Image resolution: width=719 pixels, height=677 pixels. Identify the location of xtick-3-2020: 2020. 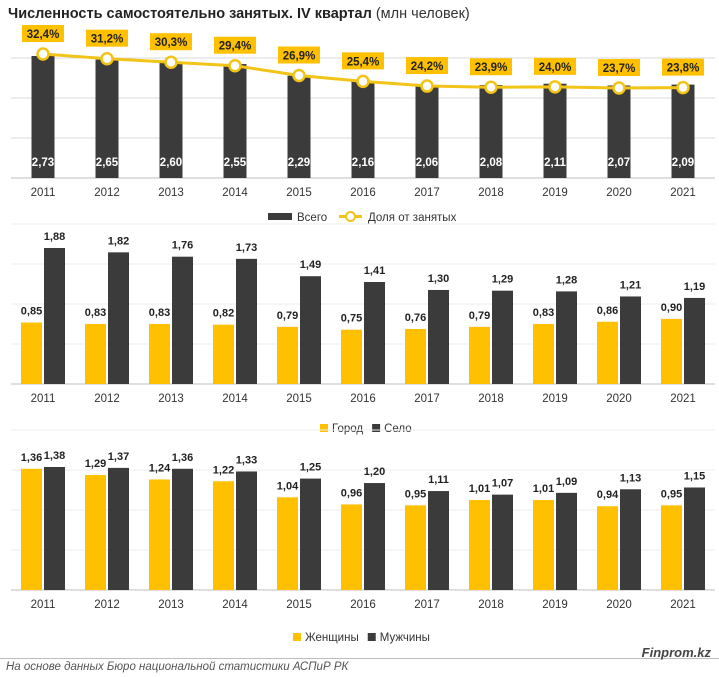
(619, 605).